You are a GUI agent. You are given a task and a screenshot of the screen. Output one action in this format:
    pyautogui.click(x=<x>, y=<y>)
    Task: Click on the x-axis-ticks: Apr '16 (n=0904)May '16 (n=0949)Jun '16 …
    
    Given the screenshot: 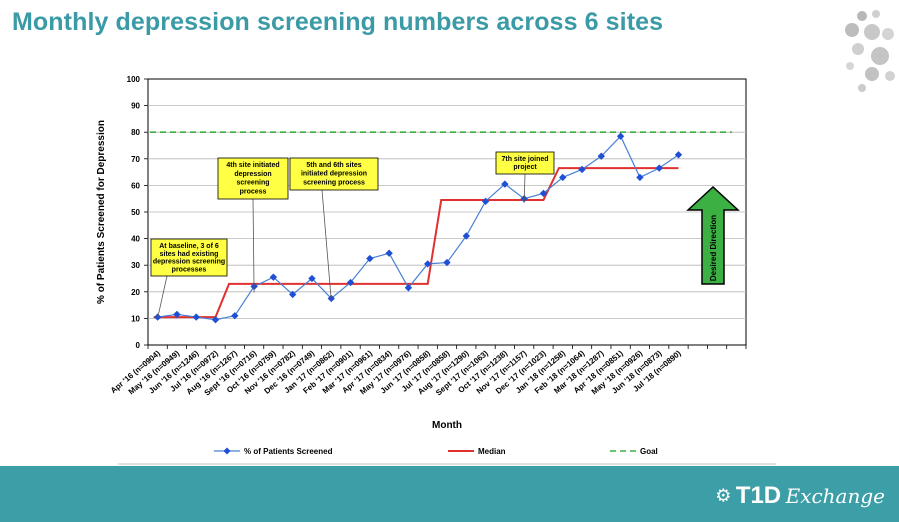 What is the action you would take?
    pyautogui.click(x=428, y=371)
    